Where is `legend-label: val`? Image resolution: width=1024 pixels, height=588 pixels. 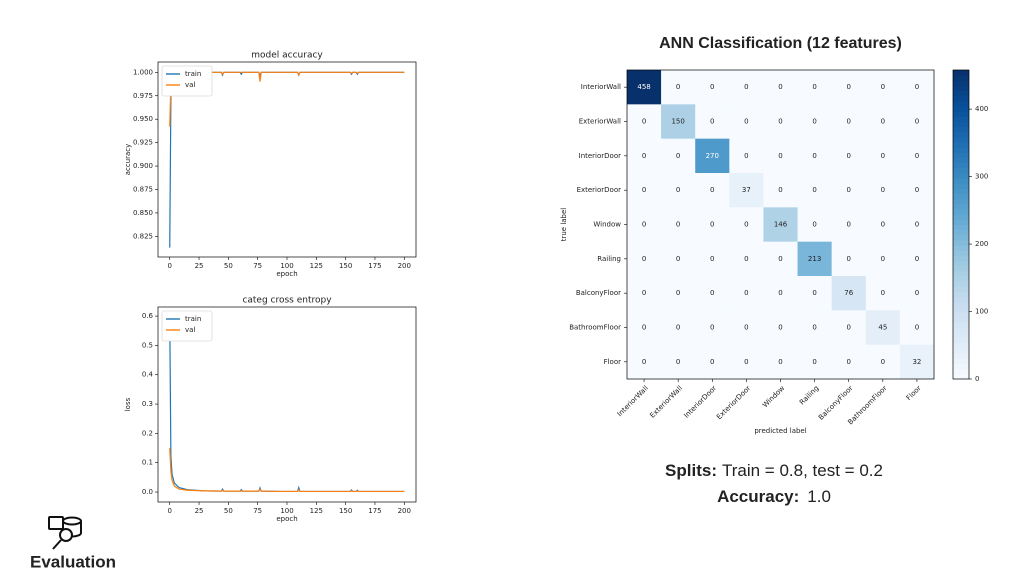
legend-label: val is located at coordinates (190, 330).